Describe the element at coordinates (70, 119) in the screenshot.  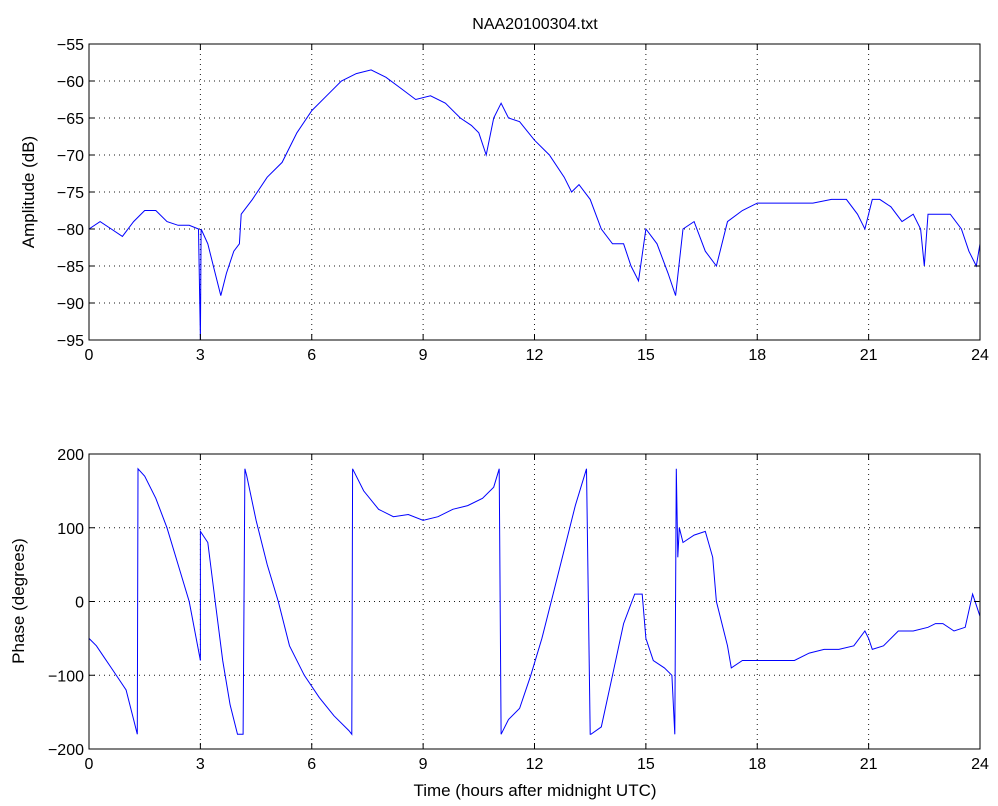
I see `amplitude-y-tick-label: −65` at that location.